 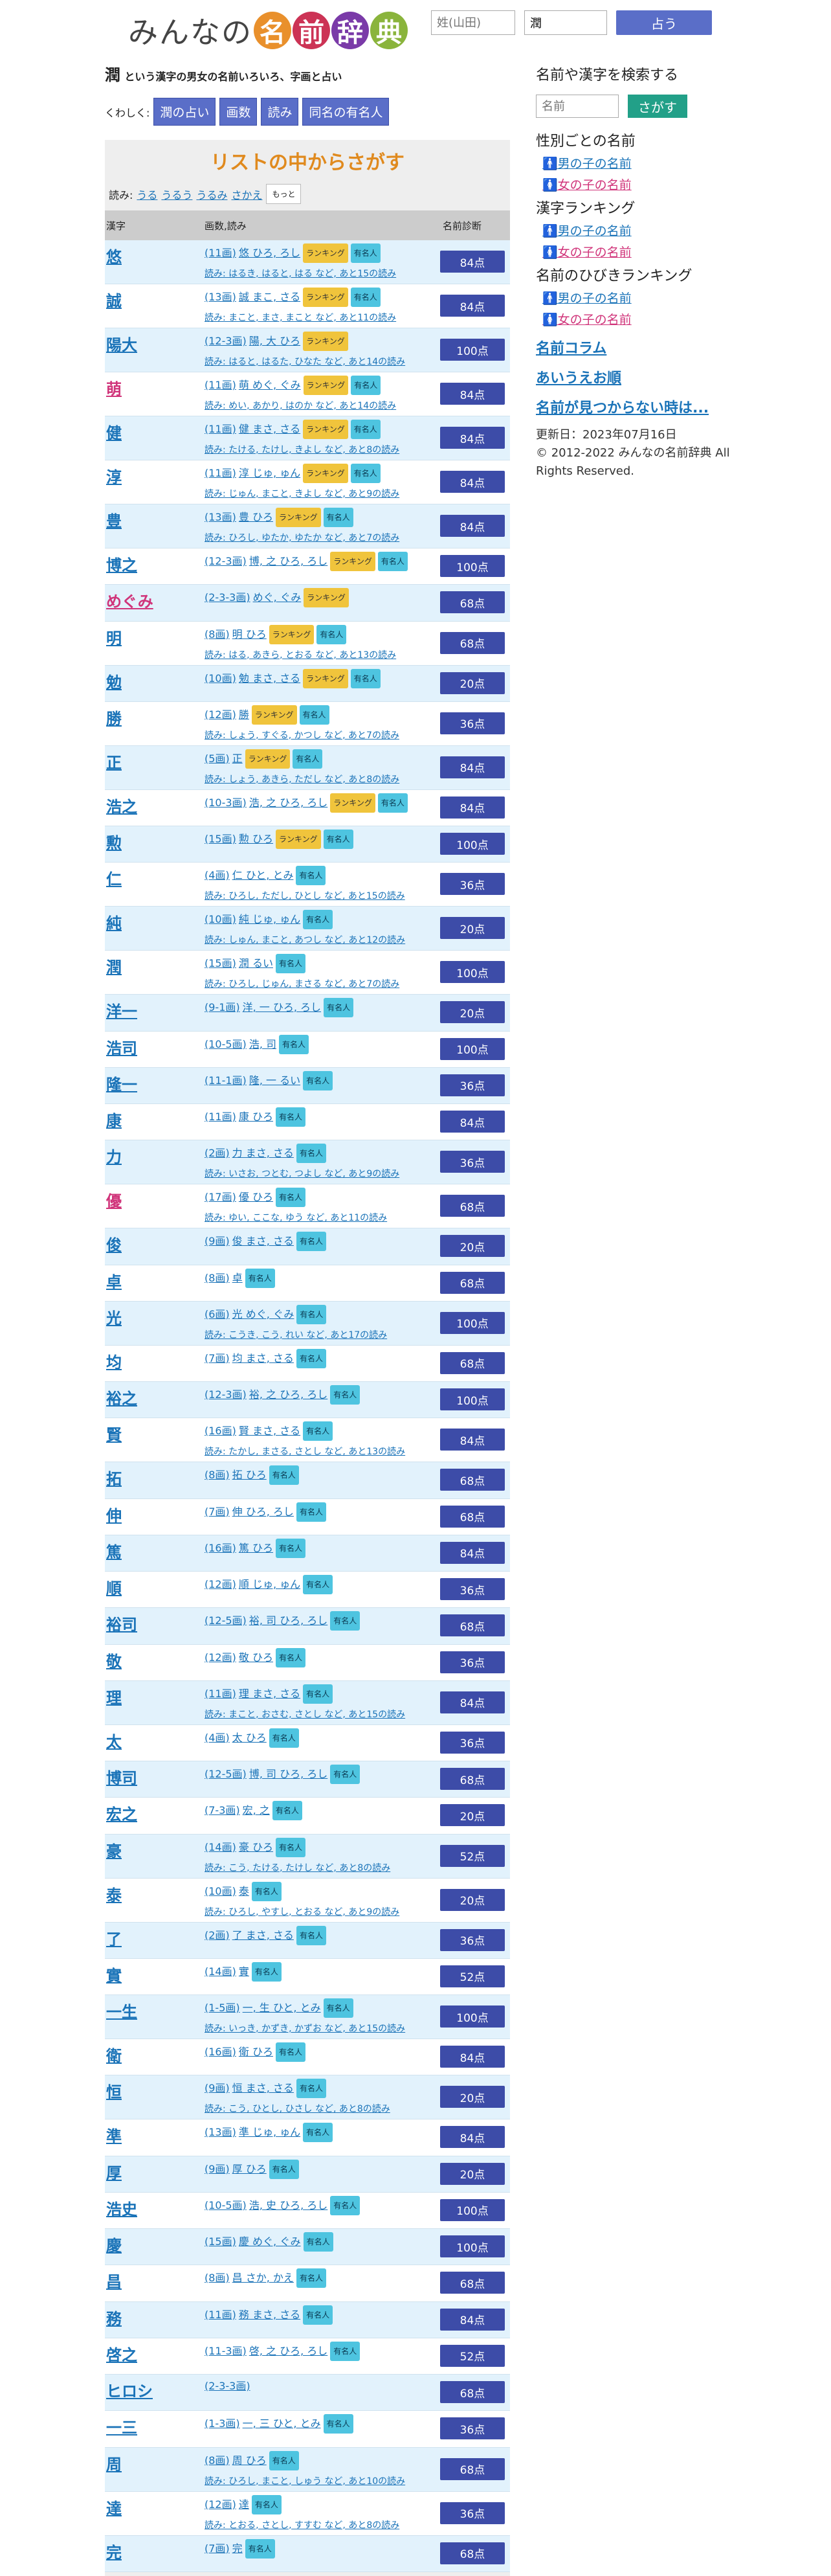 I want to click on strokes-link: (13画), so click(x=220, y=517).